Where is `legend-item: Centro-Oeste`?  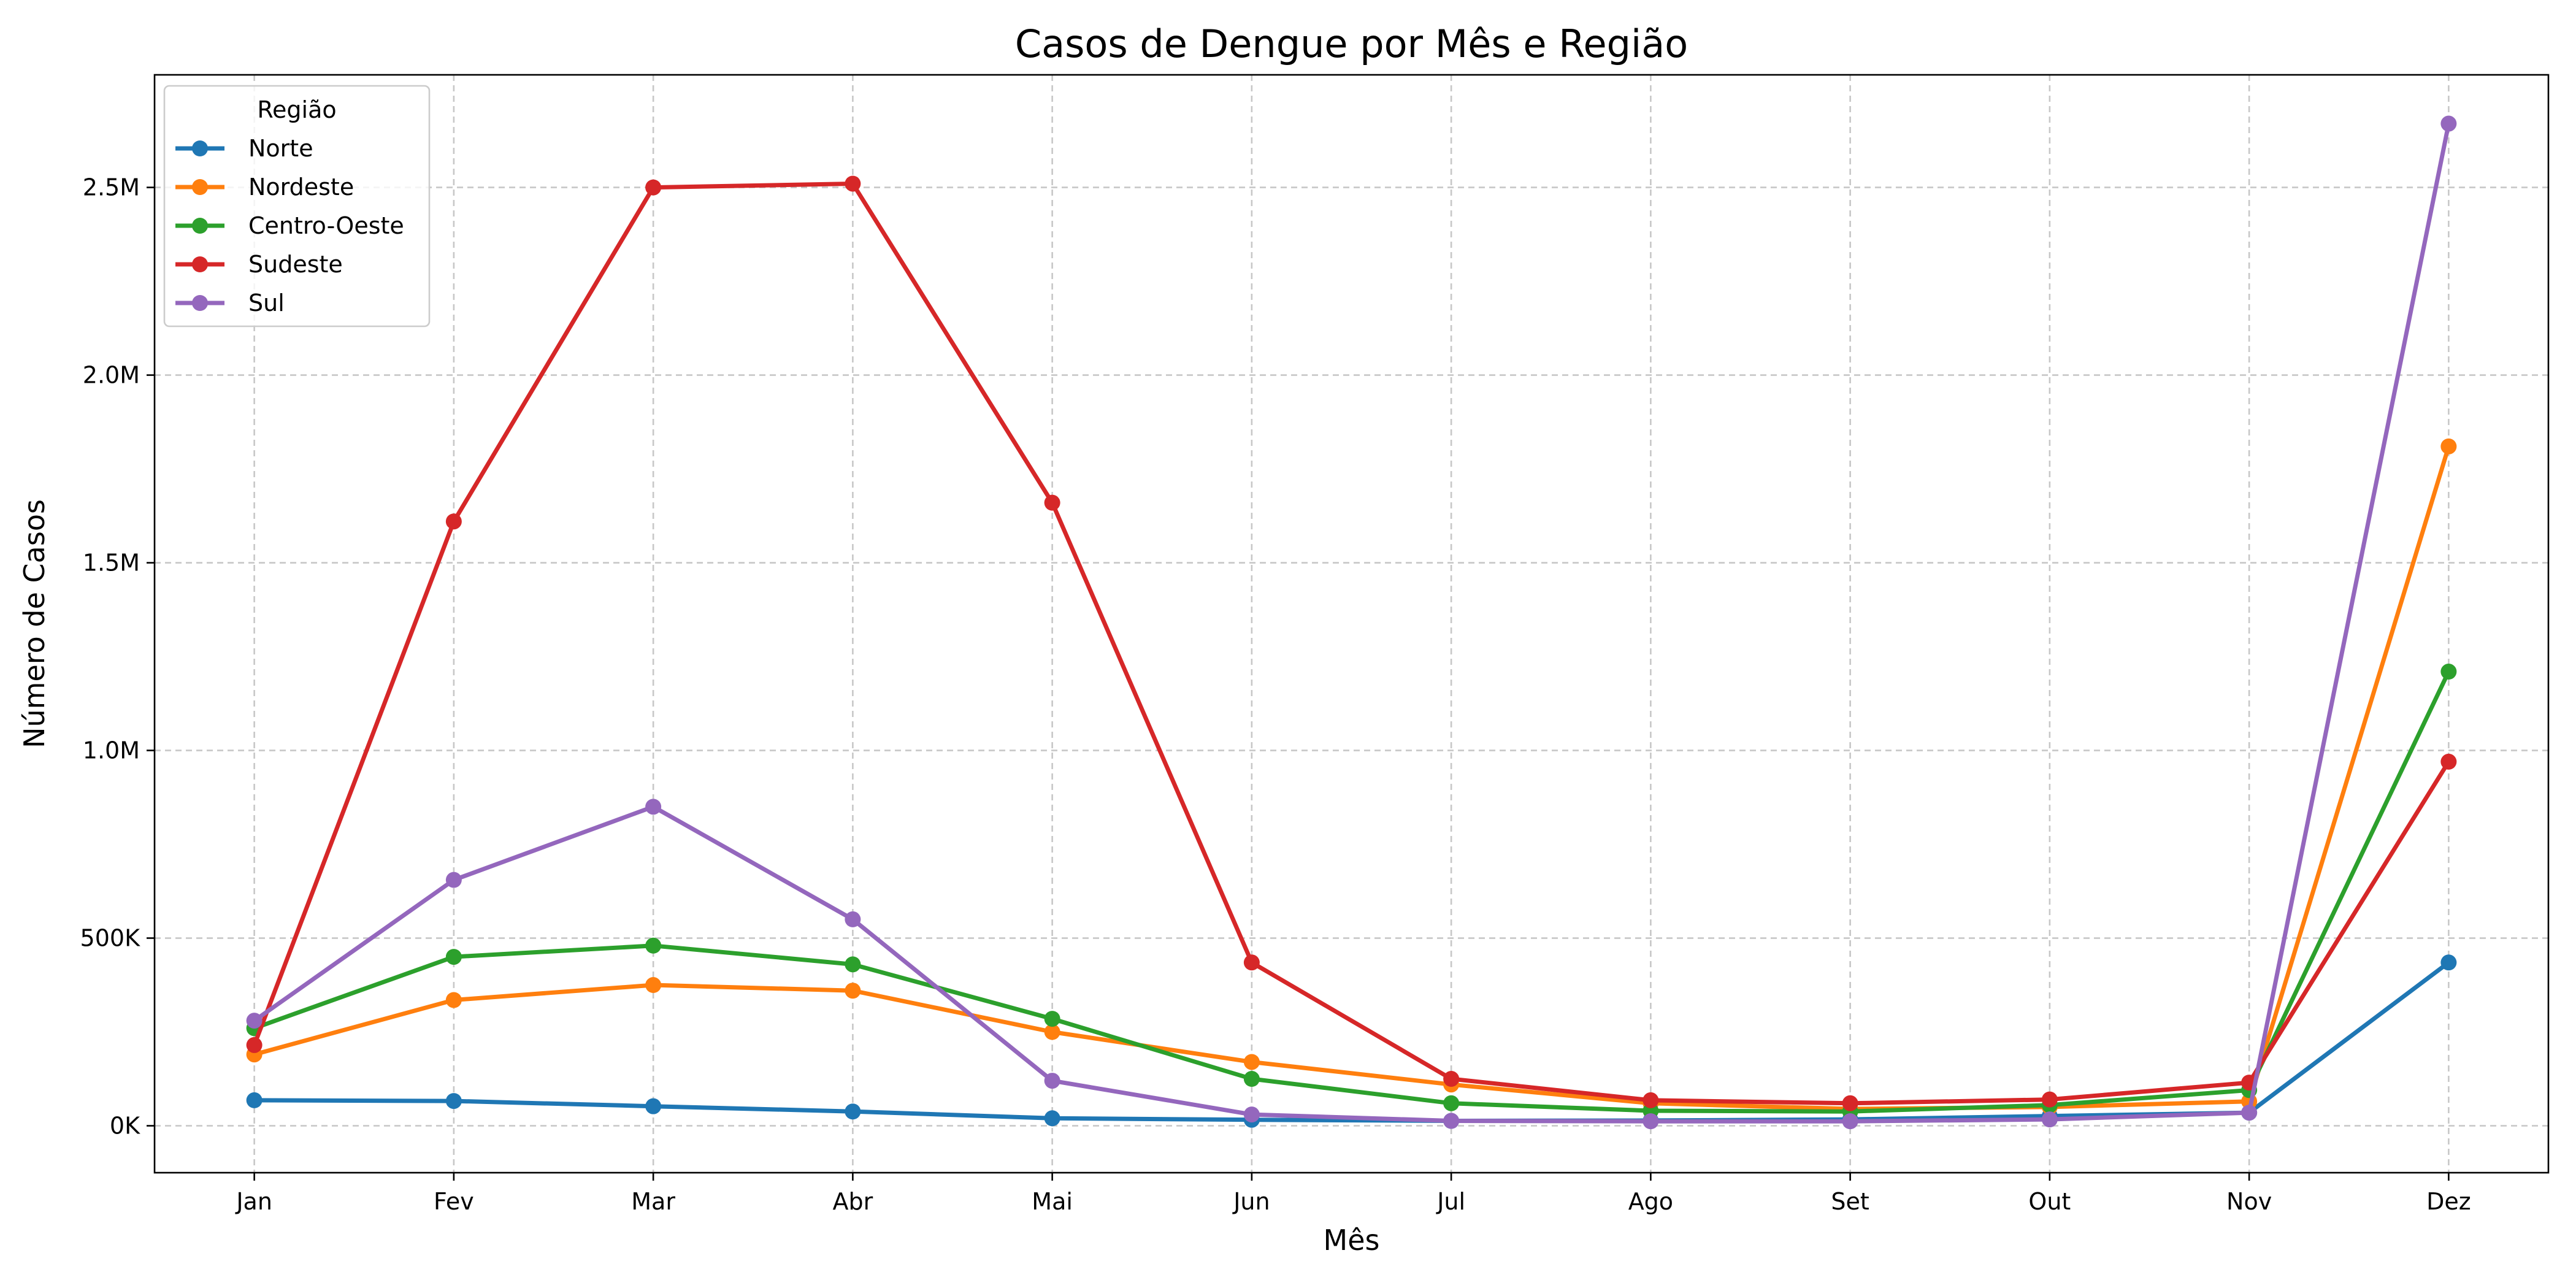
legend-item: Centro-Oeste is located at coordinates (289, 225).